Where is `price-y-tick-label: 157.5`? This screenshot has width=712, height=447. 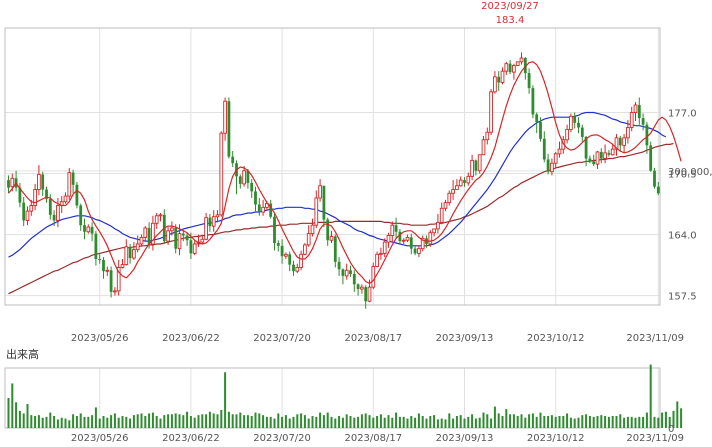 price-y-tick-label: 157.5 is located at coordinates (682, 297).